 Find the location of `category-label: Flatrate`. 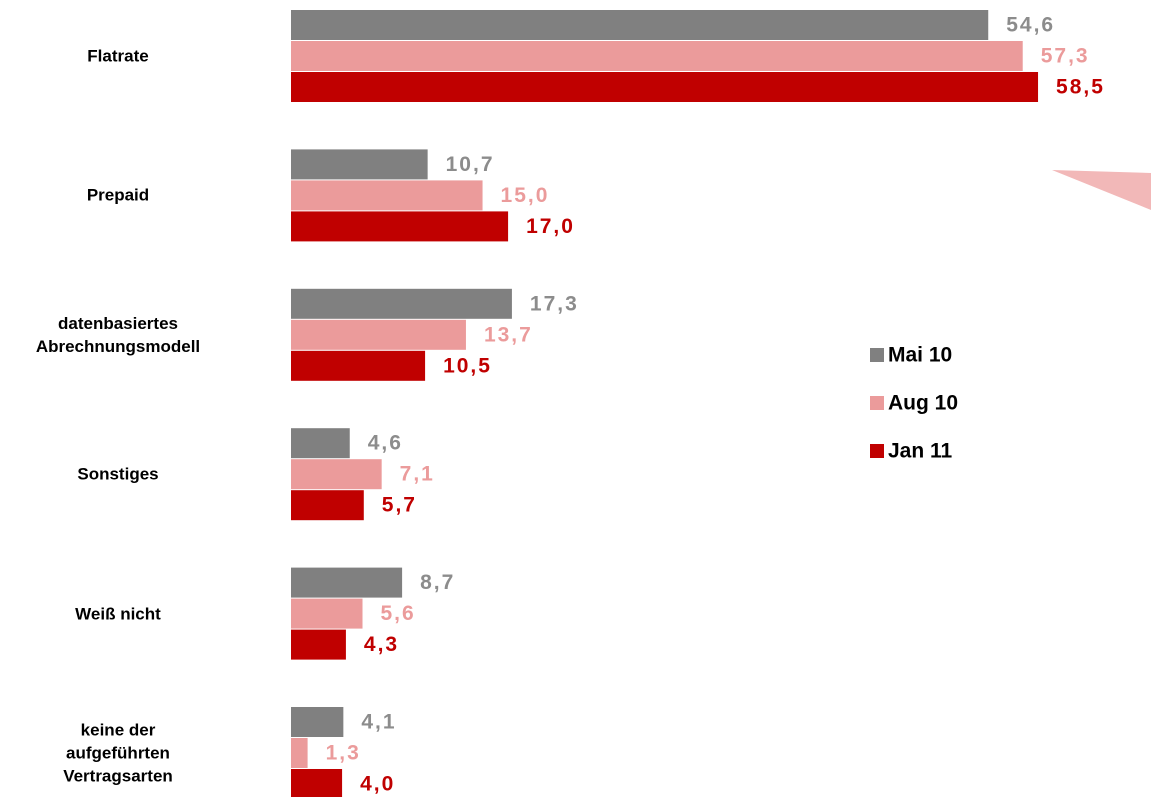

category-label: Flatrate is located at coordinates (118, 56).